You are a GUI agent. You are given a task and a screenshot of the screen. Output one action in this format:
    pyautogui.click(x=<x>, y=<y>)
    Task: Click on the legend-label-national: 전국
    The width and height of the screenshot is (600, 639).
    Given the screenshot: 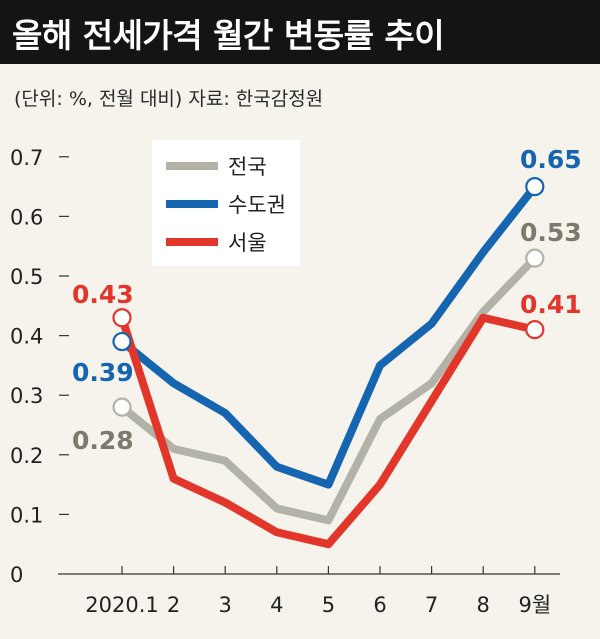 What is the action you would take?
    pyautogui.click(x=247, y=167)
    